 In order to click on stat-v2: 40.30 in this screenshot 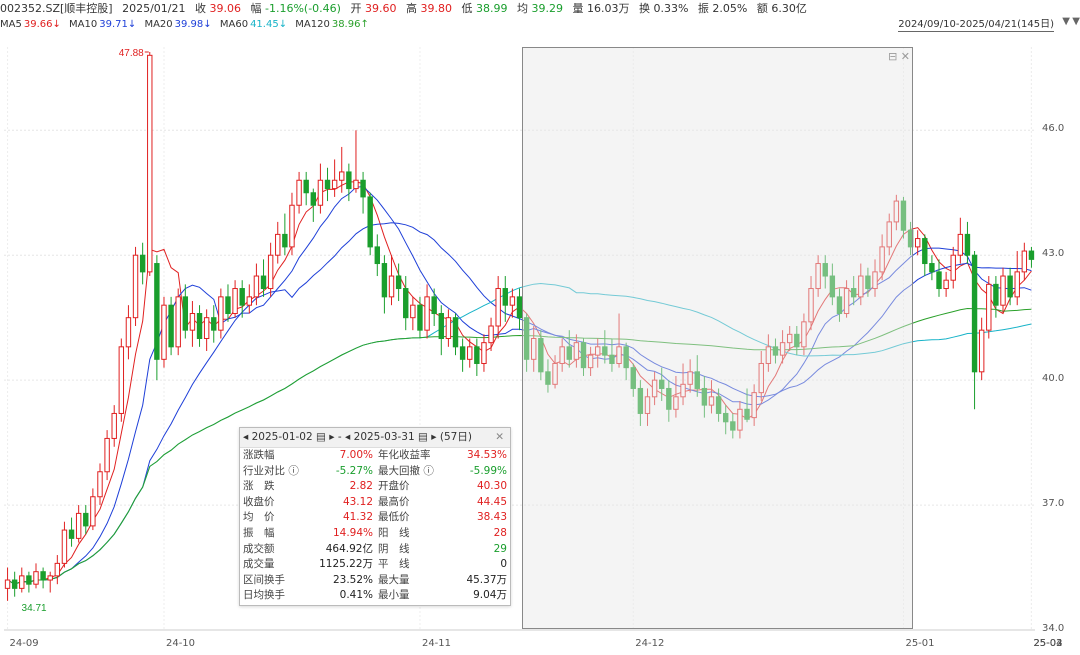, I will do `click(491, 486)`.